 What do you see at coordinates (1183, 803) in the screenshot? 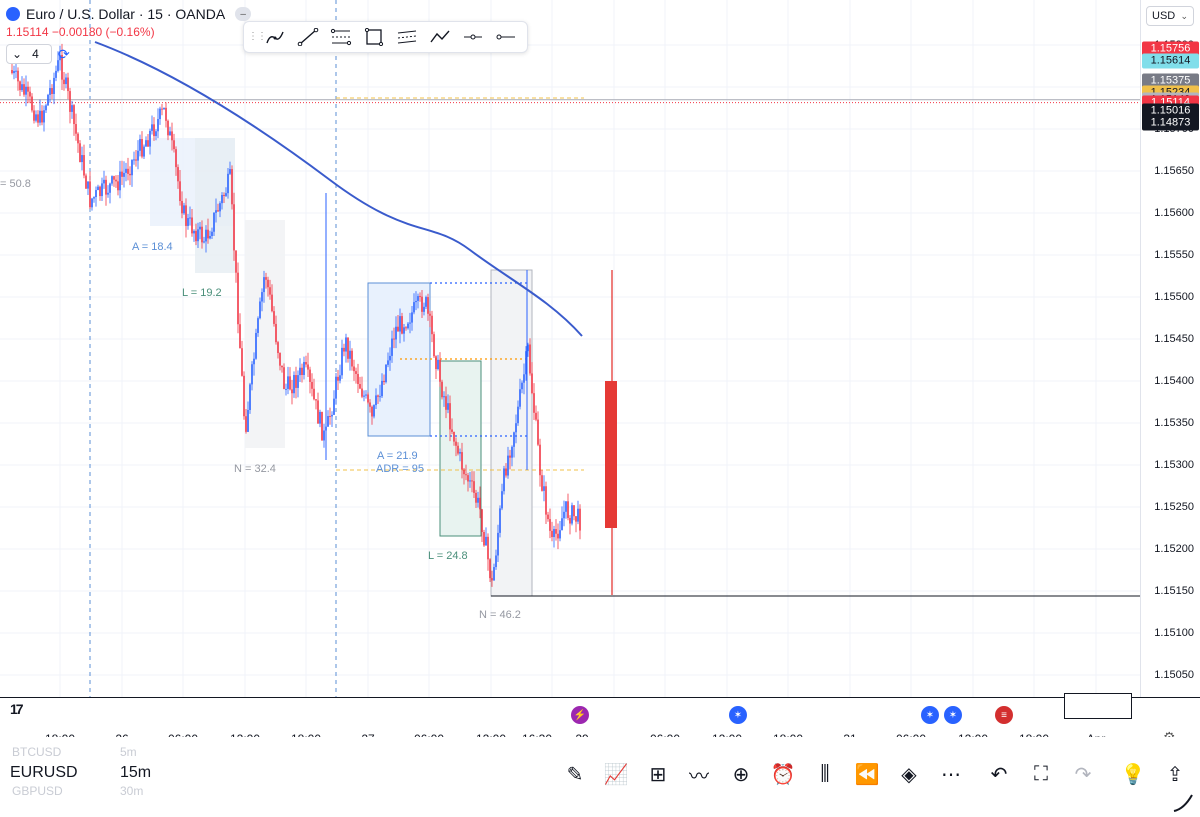
I see `resize-handle-icon` at bounding box center [1183, 803].